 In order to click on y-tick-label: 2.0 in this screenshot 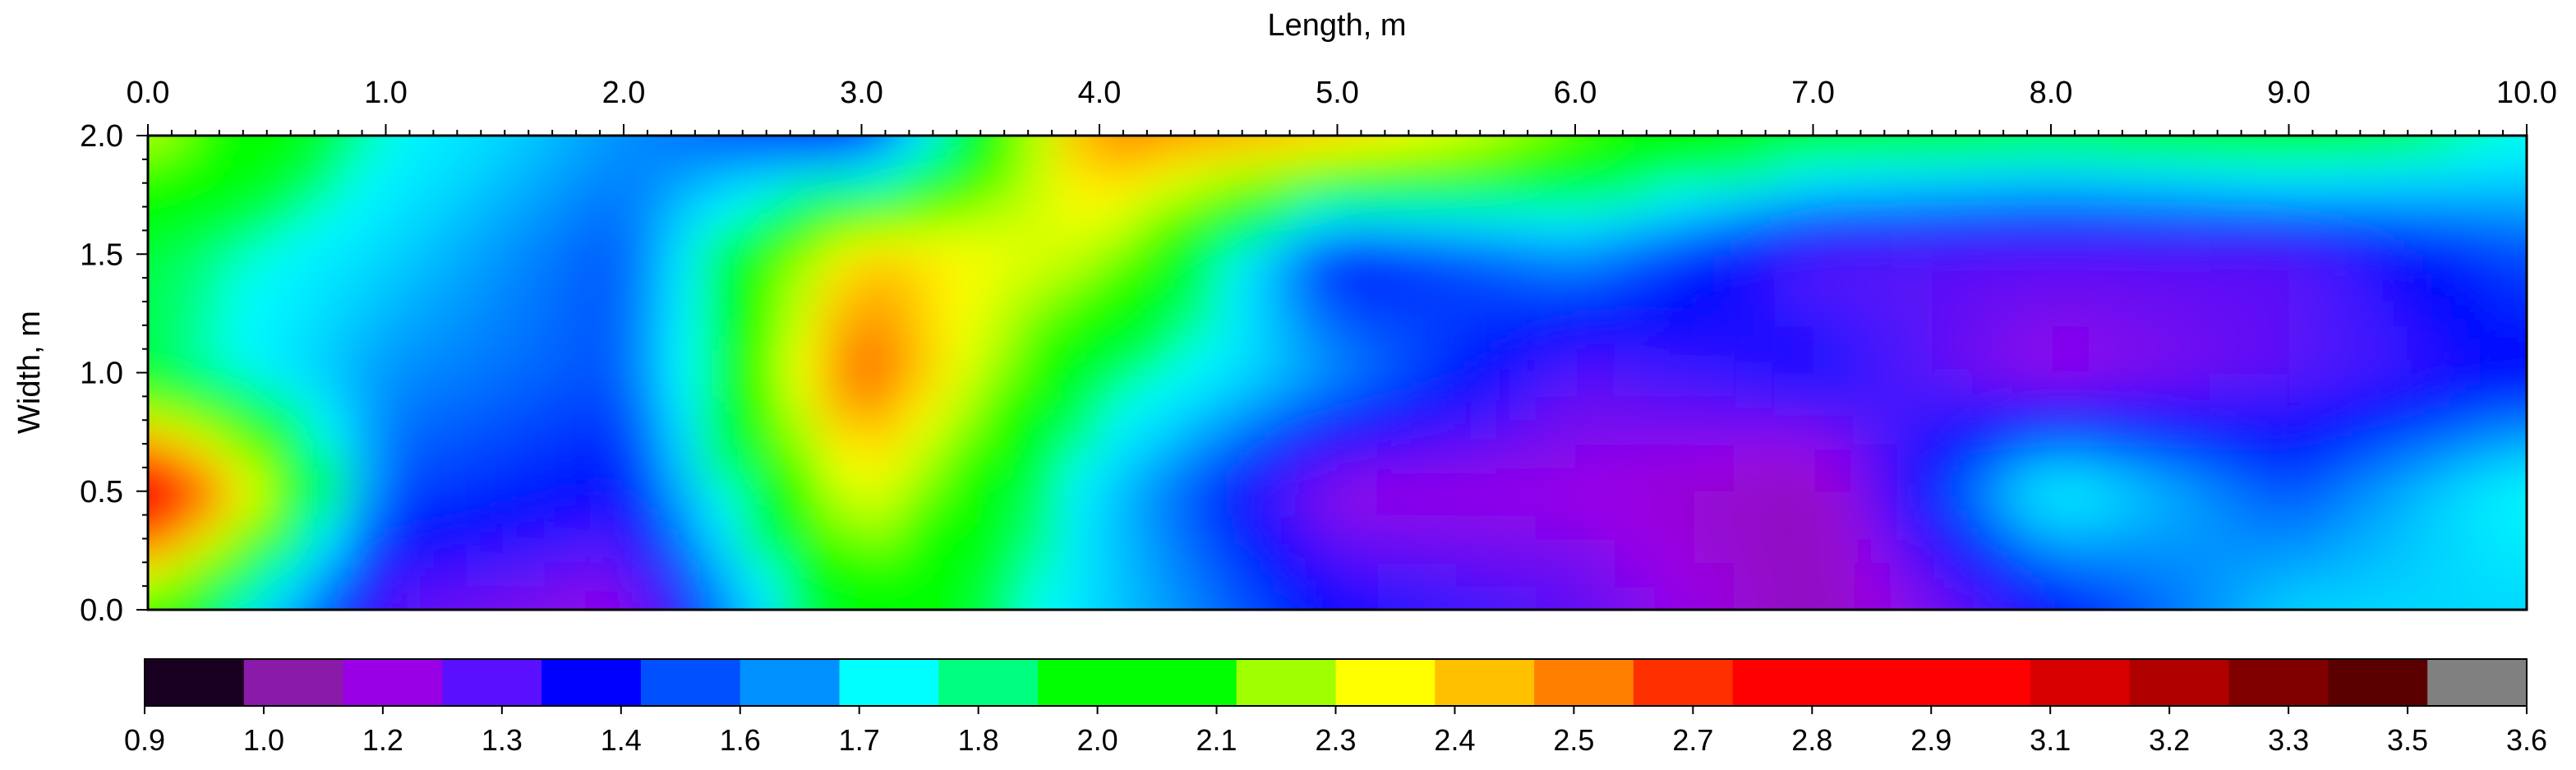, I will do `click(101, 136)`.